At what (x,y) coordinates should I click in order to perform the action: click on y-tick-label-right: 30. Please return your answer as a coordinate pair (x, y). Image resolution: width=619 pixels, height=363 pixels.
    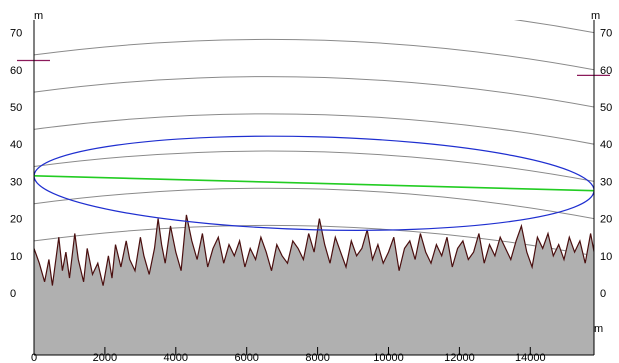
    Looking at the image, I should click on (606, 182).